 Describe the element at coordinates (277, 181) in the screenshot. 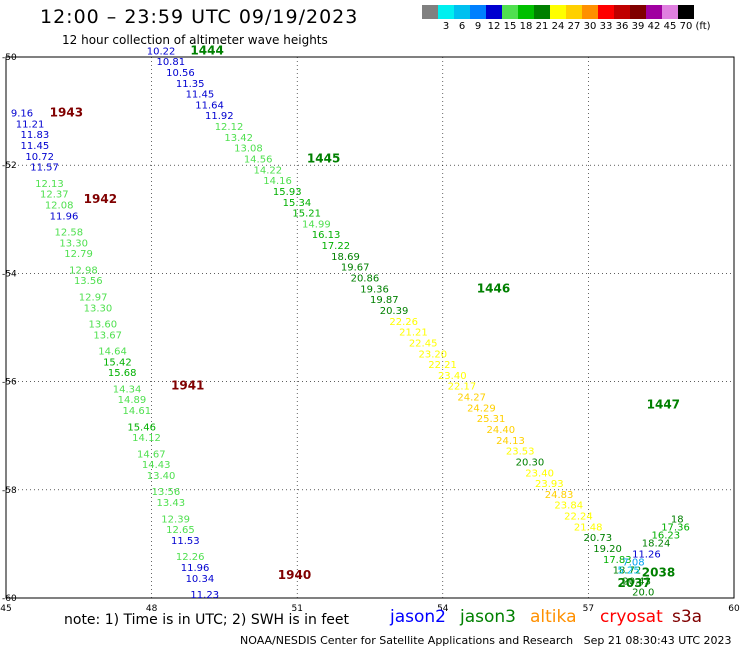

I see `swh-value: 14.16` at that location.